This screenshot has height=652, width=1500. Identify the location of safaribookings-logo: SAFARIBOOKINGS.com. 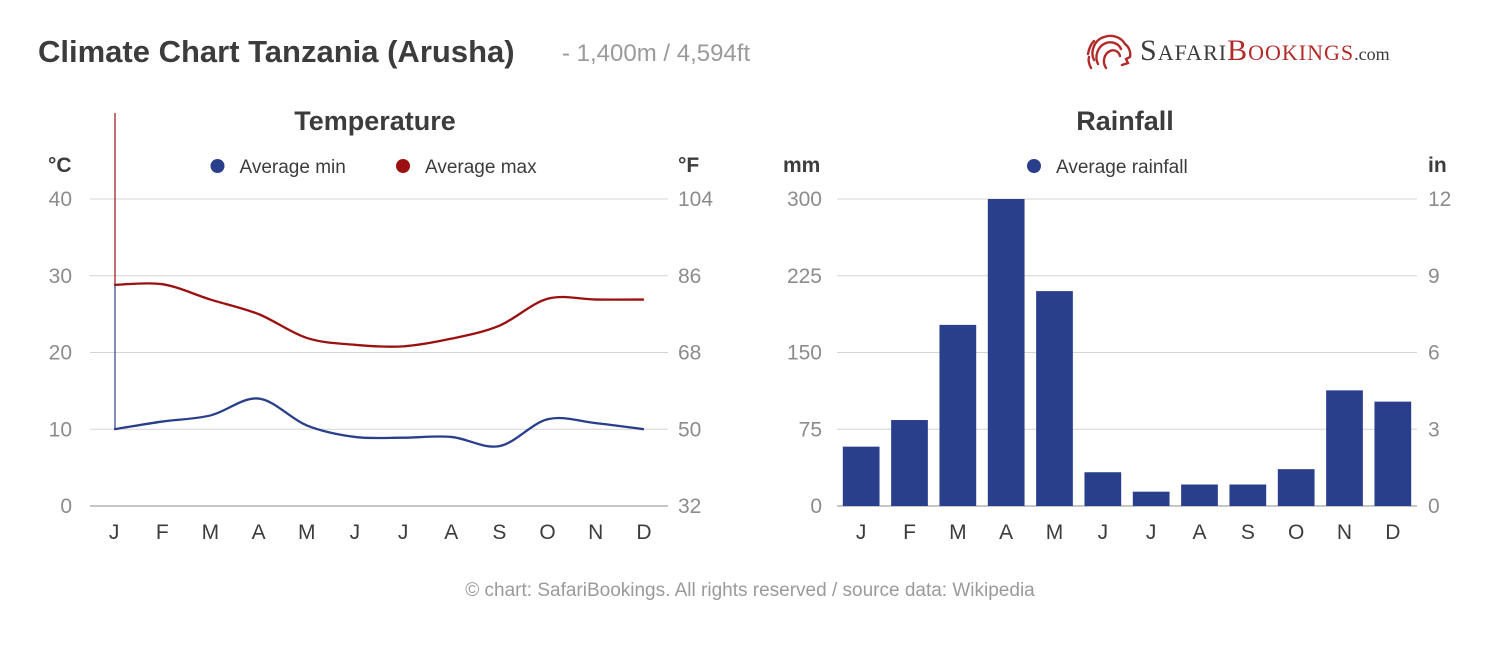
(1276, 52).